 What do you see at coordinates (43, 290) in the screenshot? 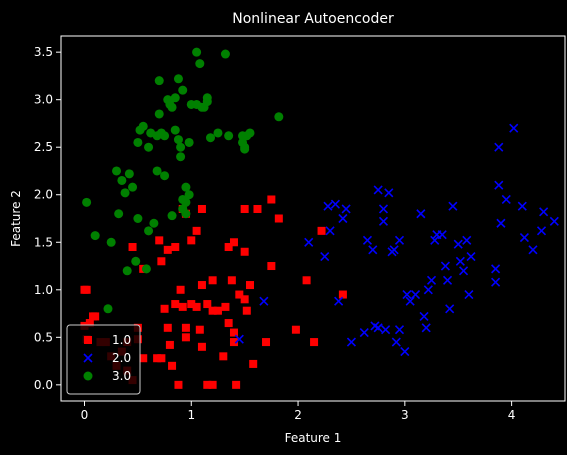
I see `y-tick-label: 1.0` at bounding box center [43, 290].